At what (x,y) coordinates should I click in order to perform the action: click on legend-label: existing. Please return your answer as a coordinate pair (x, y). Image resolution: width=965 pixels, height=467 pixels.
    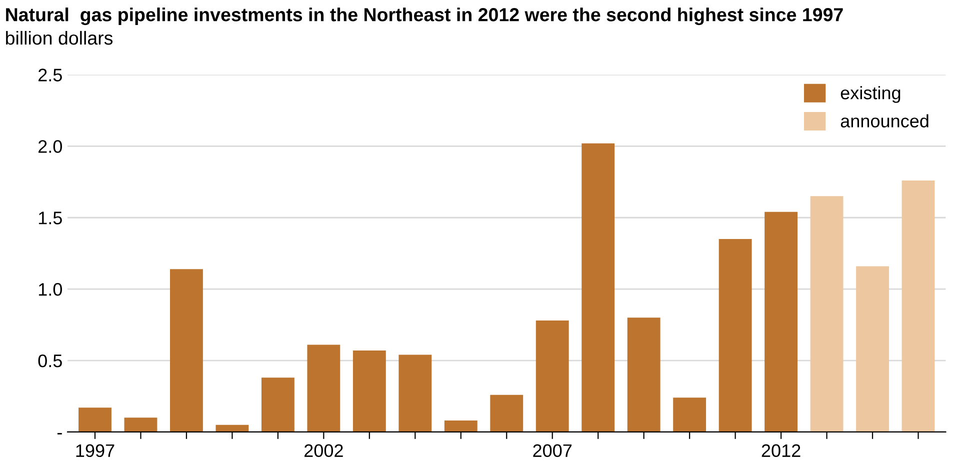
    Looking at the image, I should click on (870, 94).